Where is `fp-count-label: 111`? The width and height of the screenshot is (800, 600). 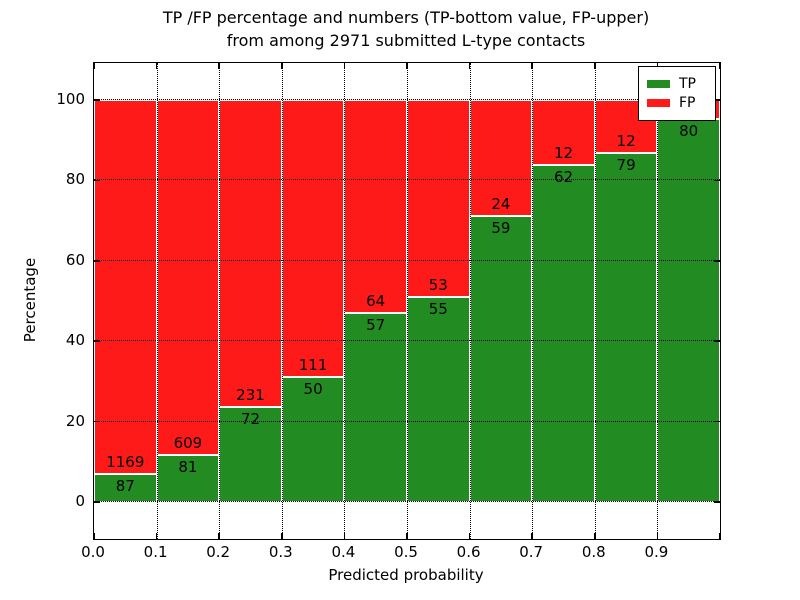
fp-count-label: 111 is located at coordinates (313, 365).